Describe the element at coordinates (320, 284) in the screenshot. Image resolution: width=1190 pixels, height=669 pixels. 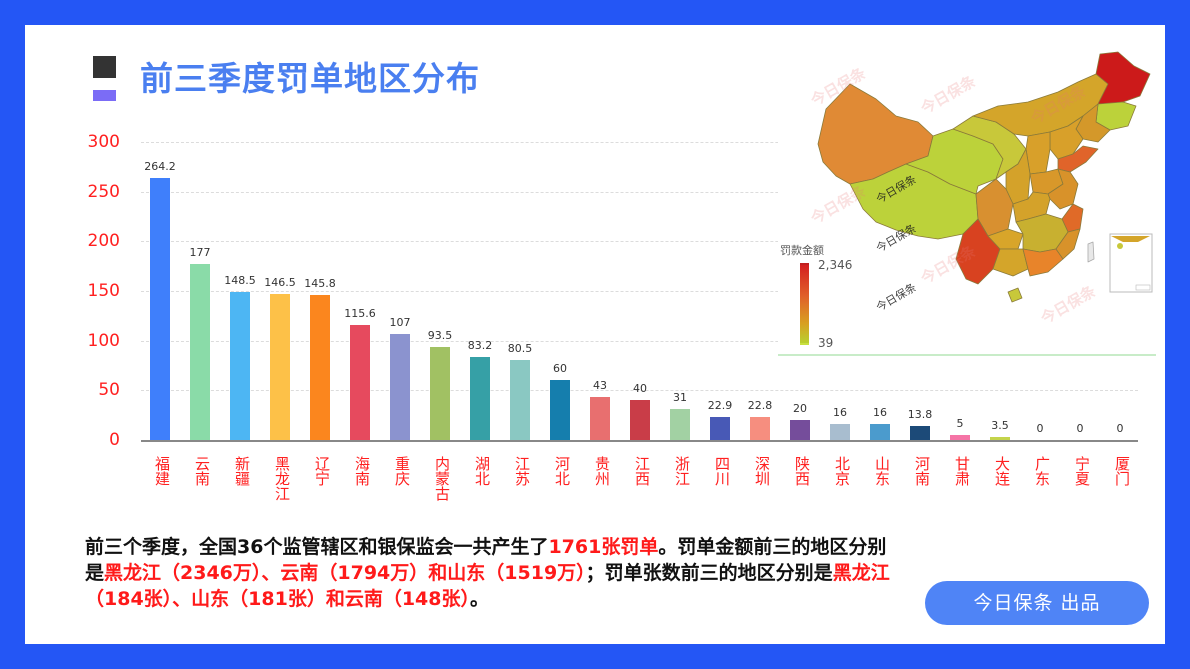
I see `bar-value-label: 145.8` at that location.